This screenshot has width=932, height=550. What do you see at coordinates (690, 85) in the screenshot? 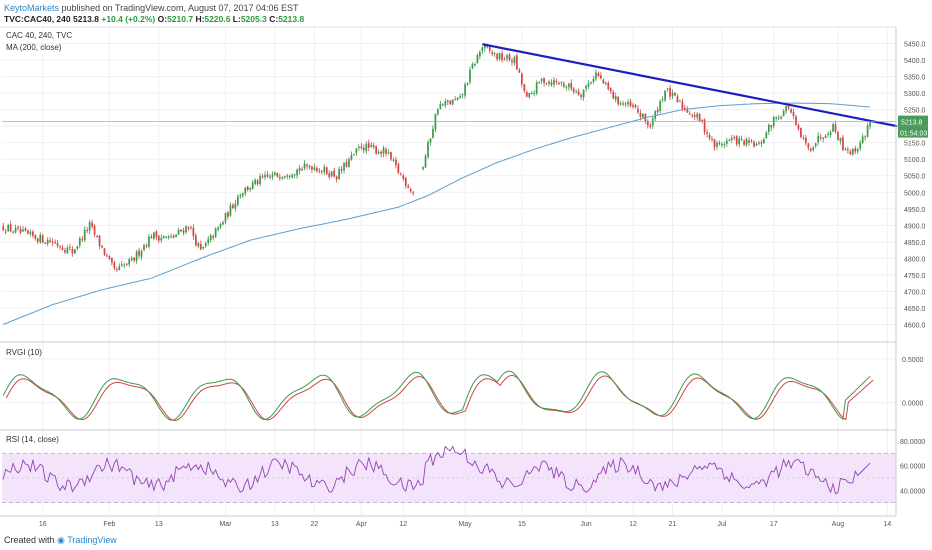
I see `resistance-trendline` at bounding box center [690, 85].